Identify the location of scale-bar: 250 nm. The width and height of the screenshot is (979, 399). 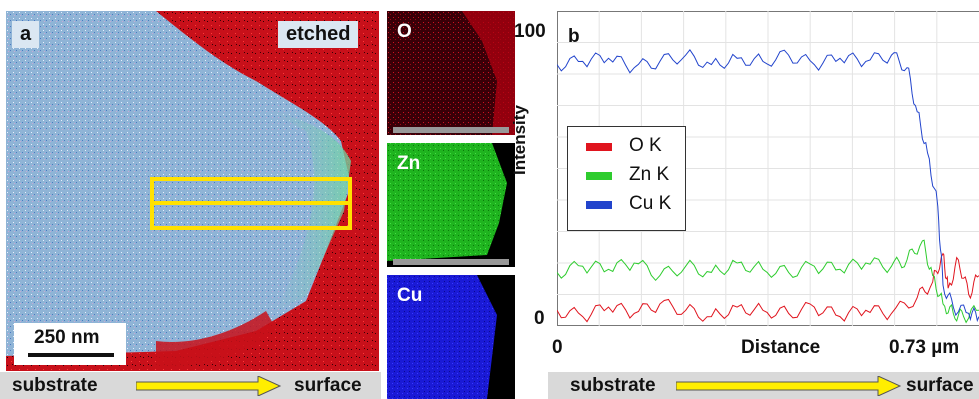
(70, 344).